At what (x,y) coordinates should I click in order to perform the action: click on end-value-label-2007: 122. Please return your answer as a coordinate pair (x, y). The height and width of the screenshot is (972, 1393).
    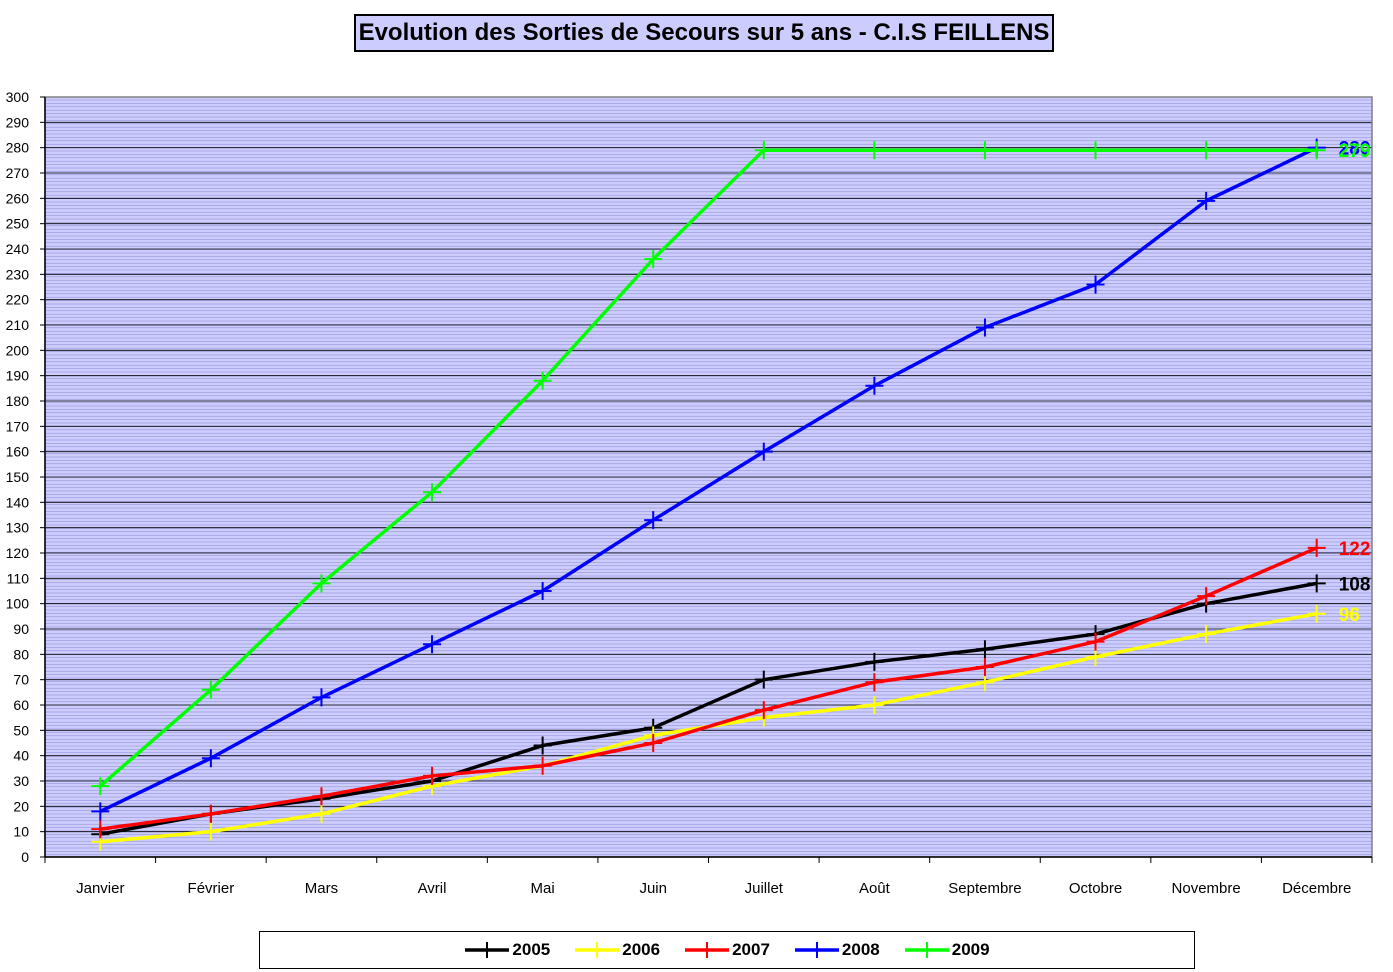
    Looking at the image, I should click on (1355, 549).